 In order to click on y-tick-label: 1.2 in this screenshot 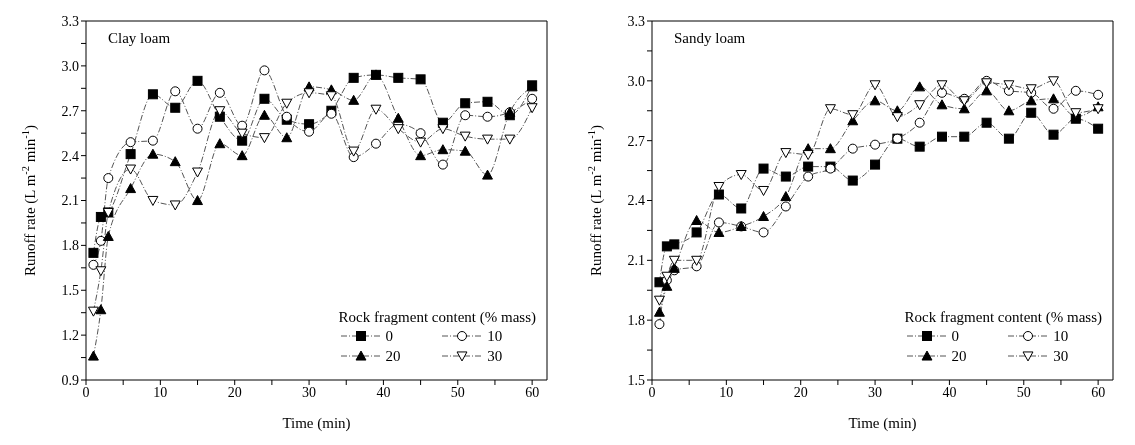, I will do `click(70, 336)`.